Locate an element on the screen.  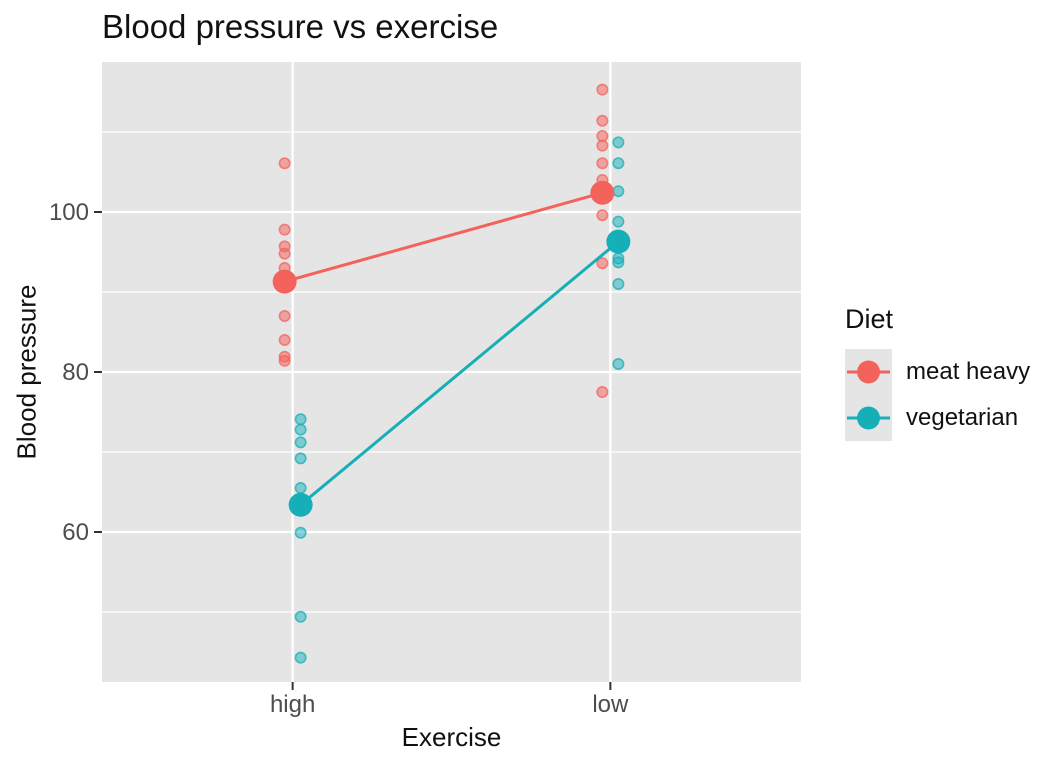
x-tick-label: high is located at coordinates (292, 704).